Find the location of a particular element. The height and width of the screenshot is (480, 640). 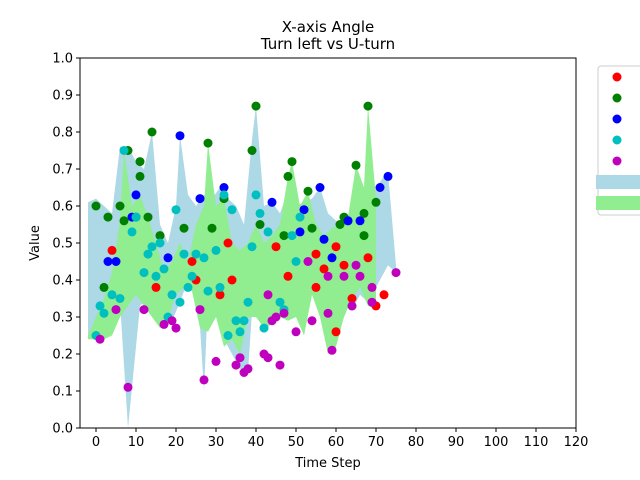

chart-title: X-axis Angle is located at coordinates (328, 27).